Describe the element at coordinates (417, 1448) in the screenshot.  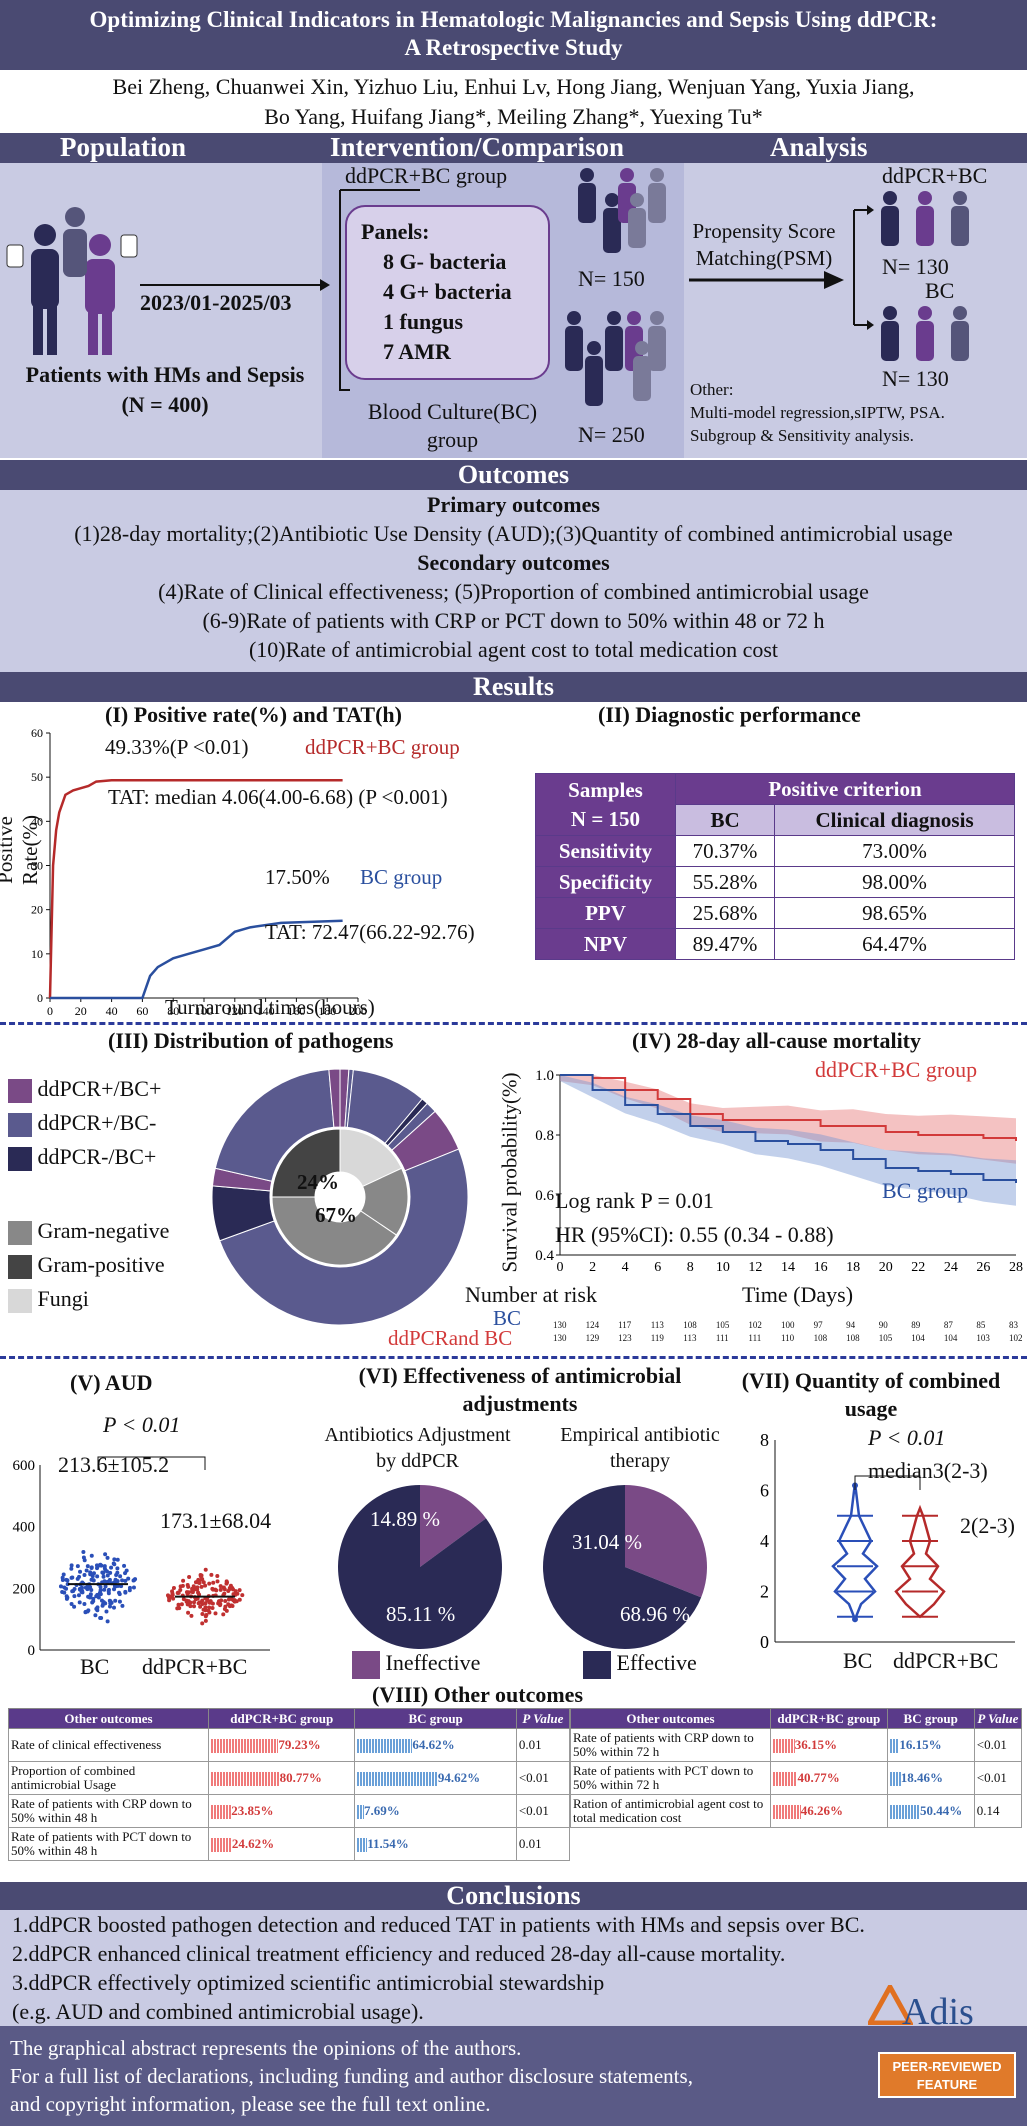
I see `pie1-label: Antibiotics Adjustment by ddPCR` at that location.